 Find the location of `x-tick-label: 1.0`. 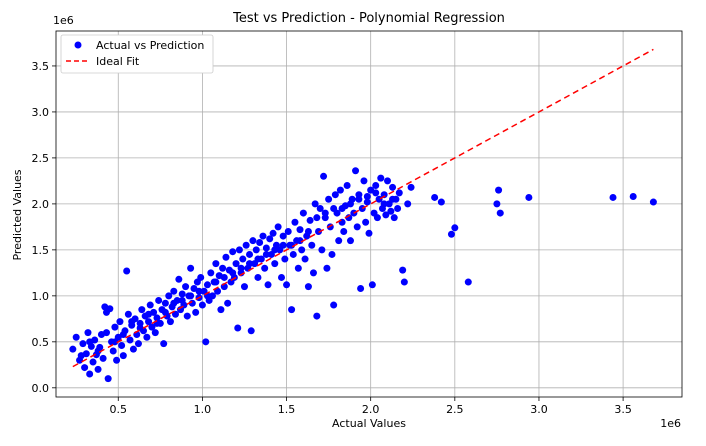

x-tick-label: 1.0 is located at coordinates (203, 409).